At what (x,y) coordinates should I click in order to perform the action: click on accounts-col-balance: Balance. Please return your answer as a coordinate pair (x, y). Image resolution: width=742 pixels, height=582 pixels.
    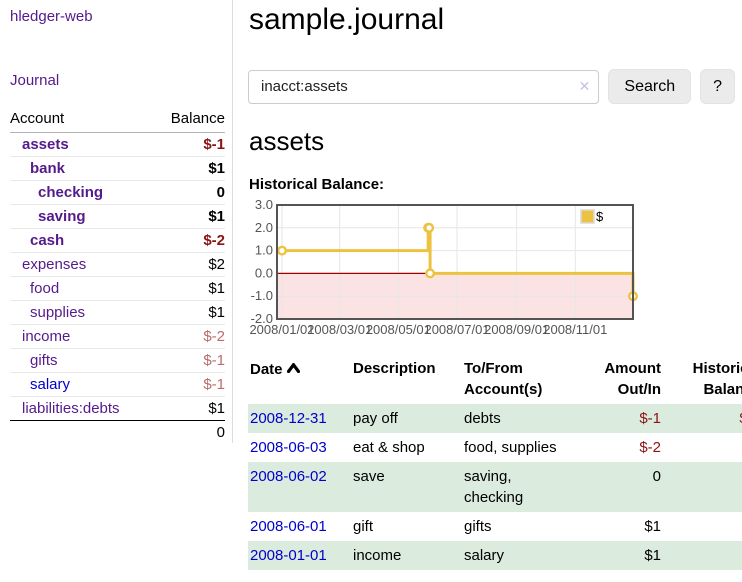
    Looking at the image, I should click on (189, 119).